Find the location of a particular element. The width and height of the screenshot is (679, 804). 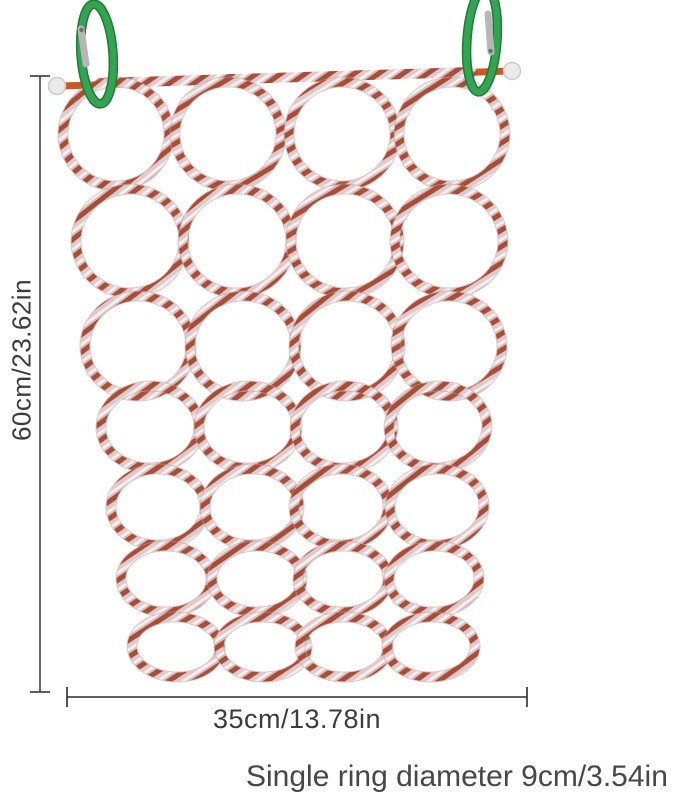

left-carabiner-gate is located at coordinates (83, 46).